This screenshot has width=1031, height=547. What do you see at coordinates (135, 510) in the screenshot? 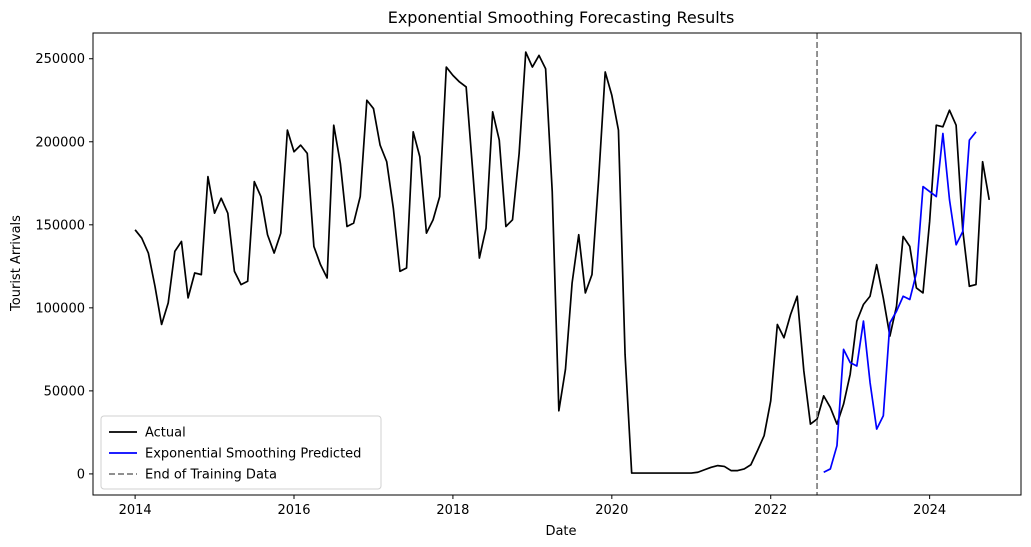
I see `x-tick-label: 2014` at bounding box center [135, 510].